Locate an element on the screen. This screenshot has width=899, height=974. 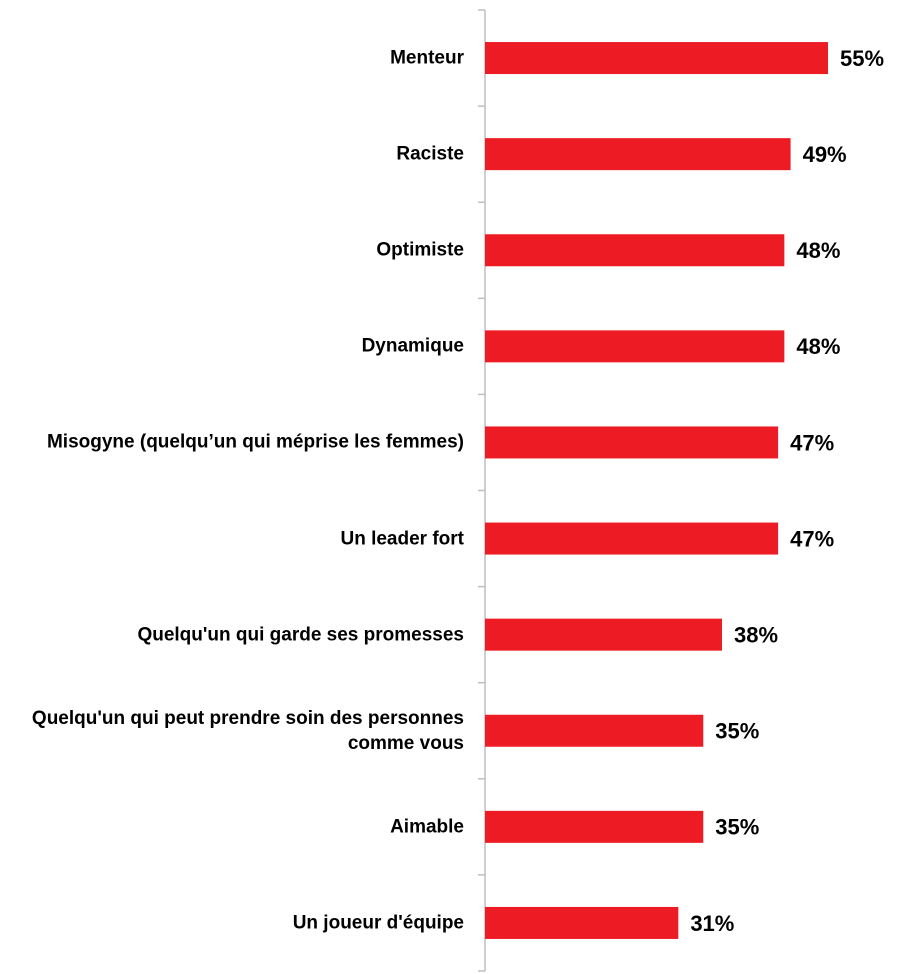
category-label: Aimable is located at coordinates (427, 827).